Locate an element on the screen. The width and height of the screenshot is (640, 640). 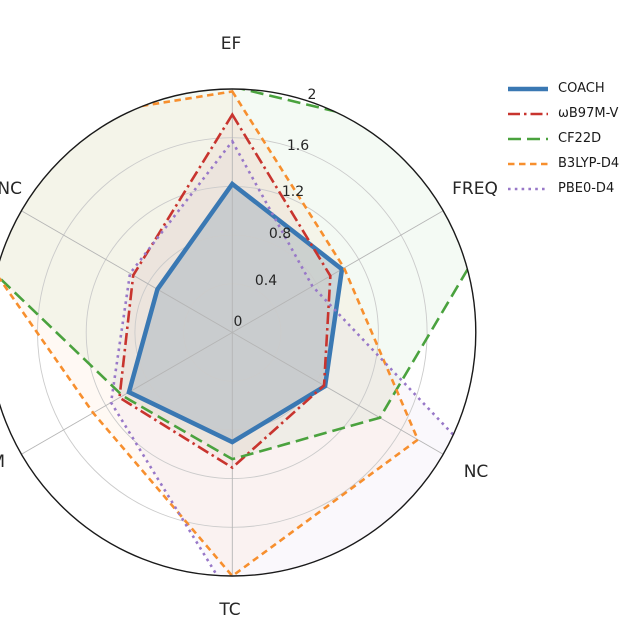
legend-row: COACH is located at coordinates (562, 88).